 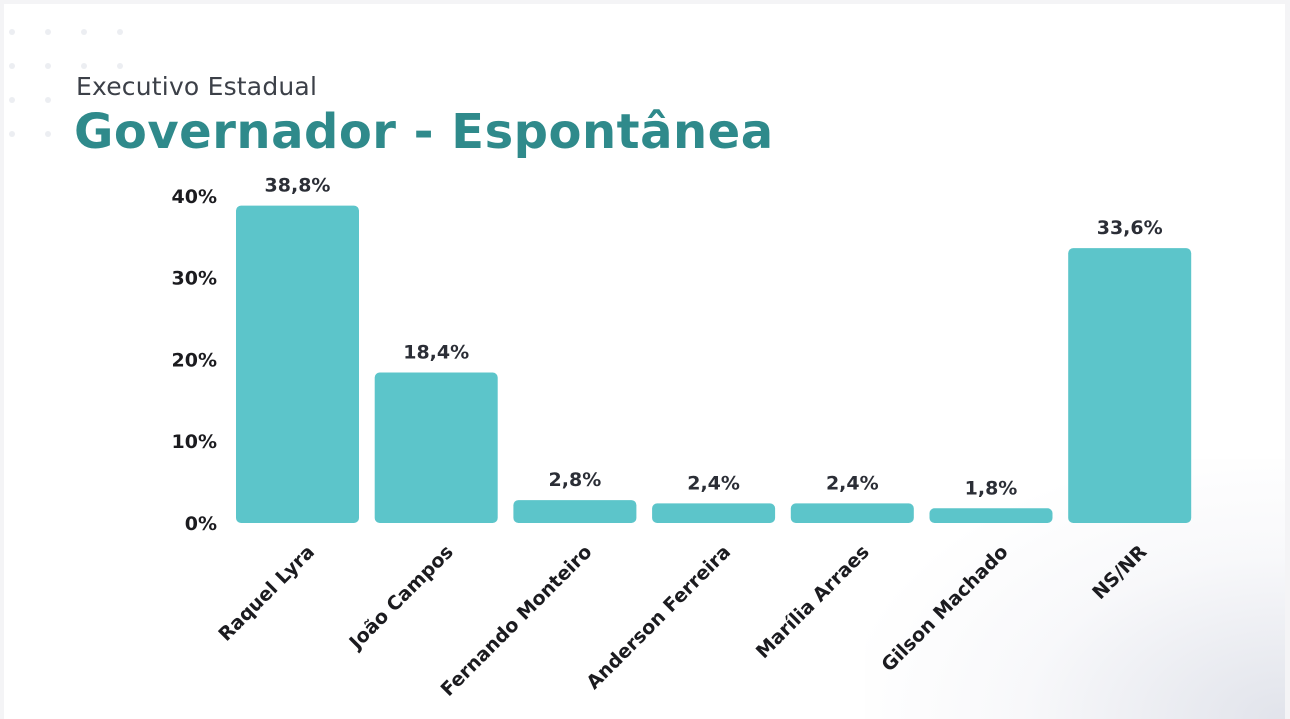 I want to click on chart-title: Governador - Espontânea, so click(x=424, y=132).